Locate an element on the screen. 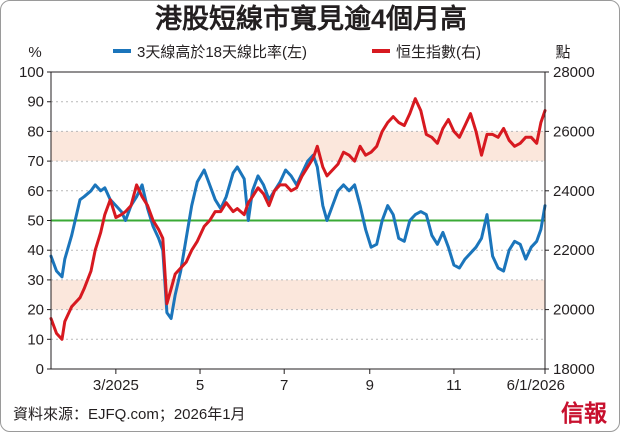  left-tick-label-50: 50 is located at coordinates (35, 221).